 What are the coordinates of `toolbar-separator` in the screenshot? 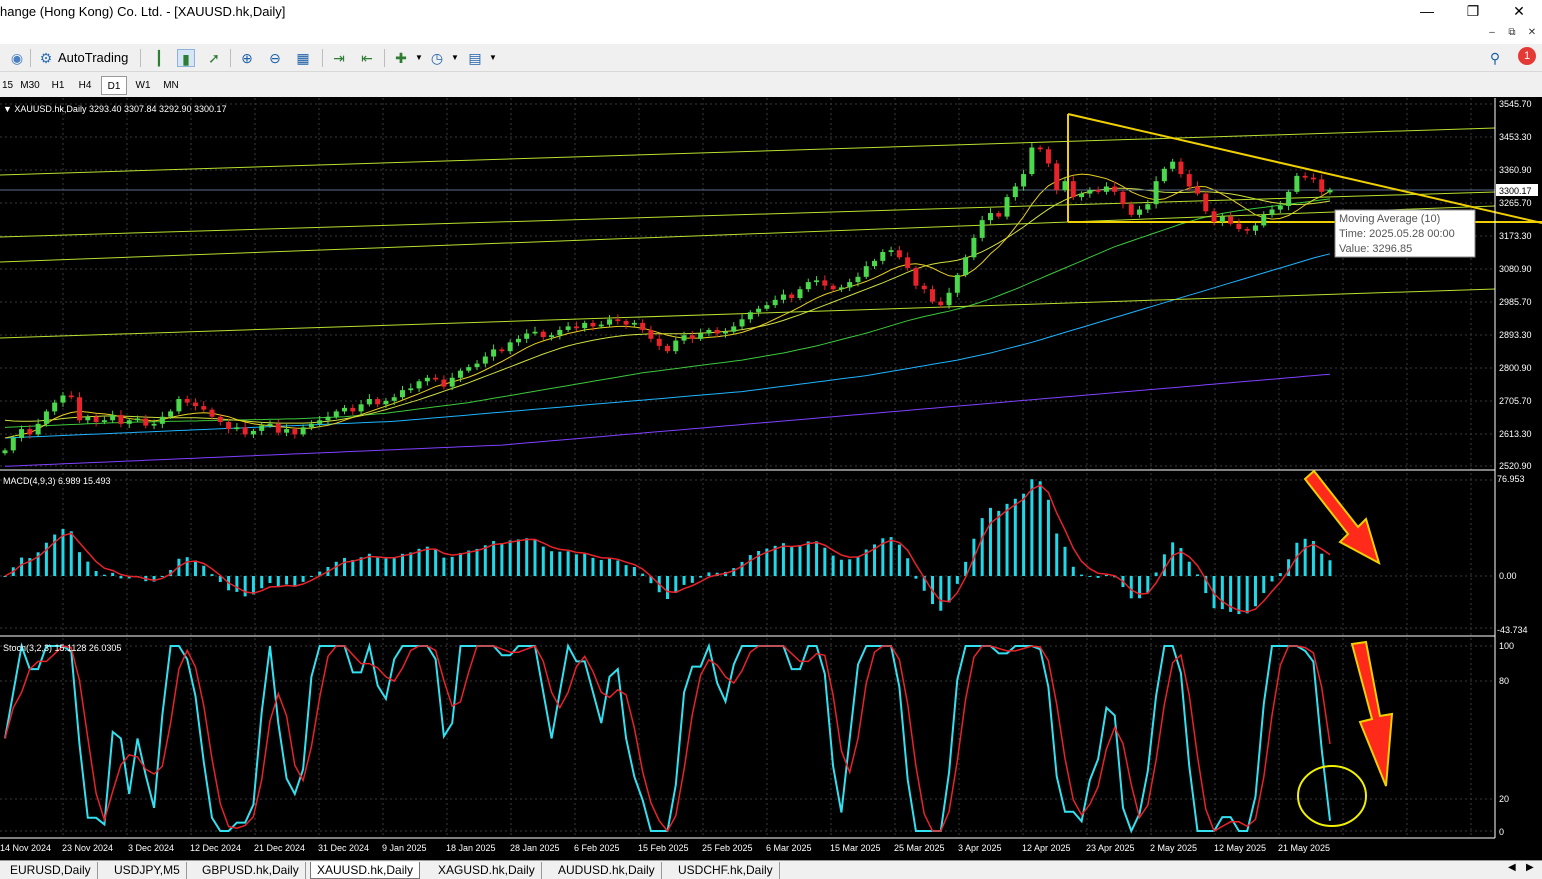 It's located at (384, 58).